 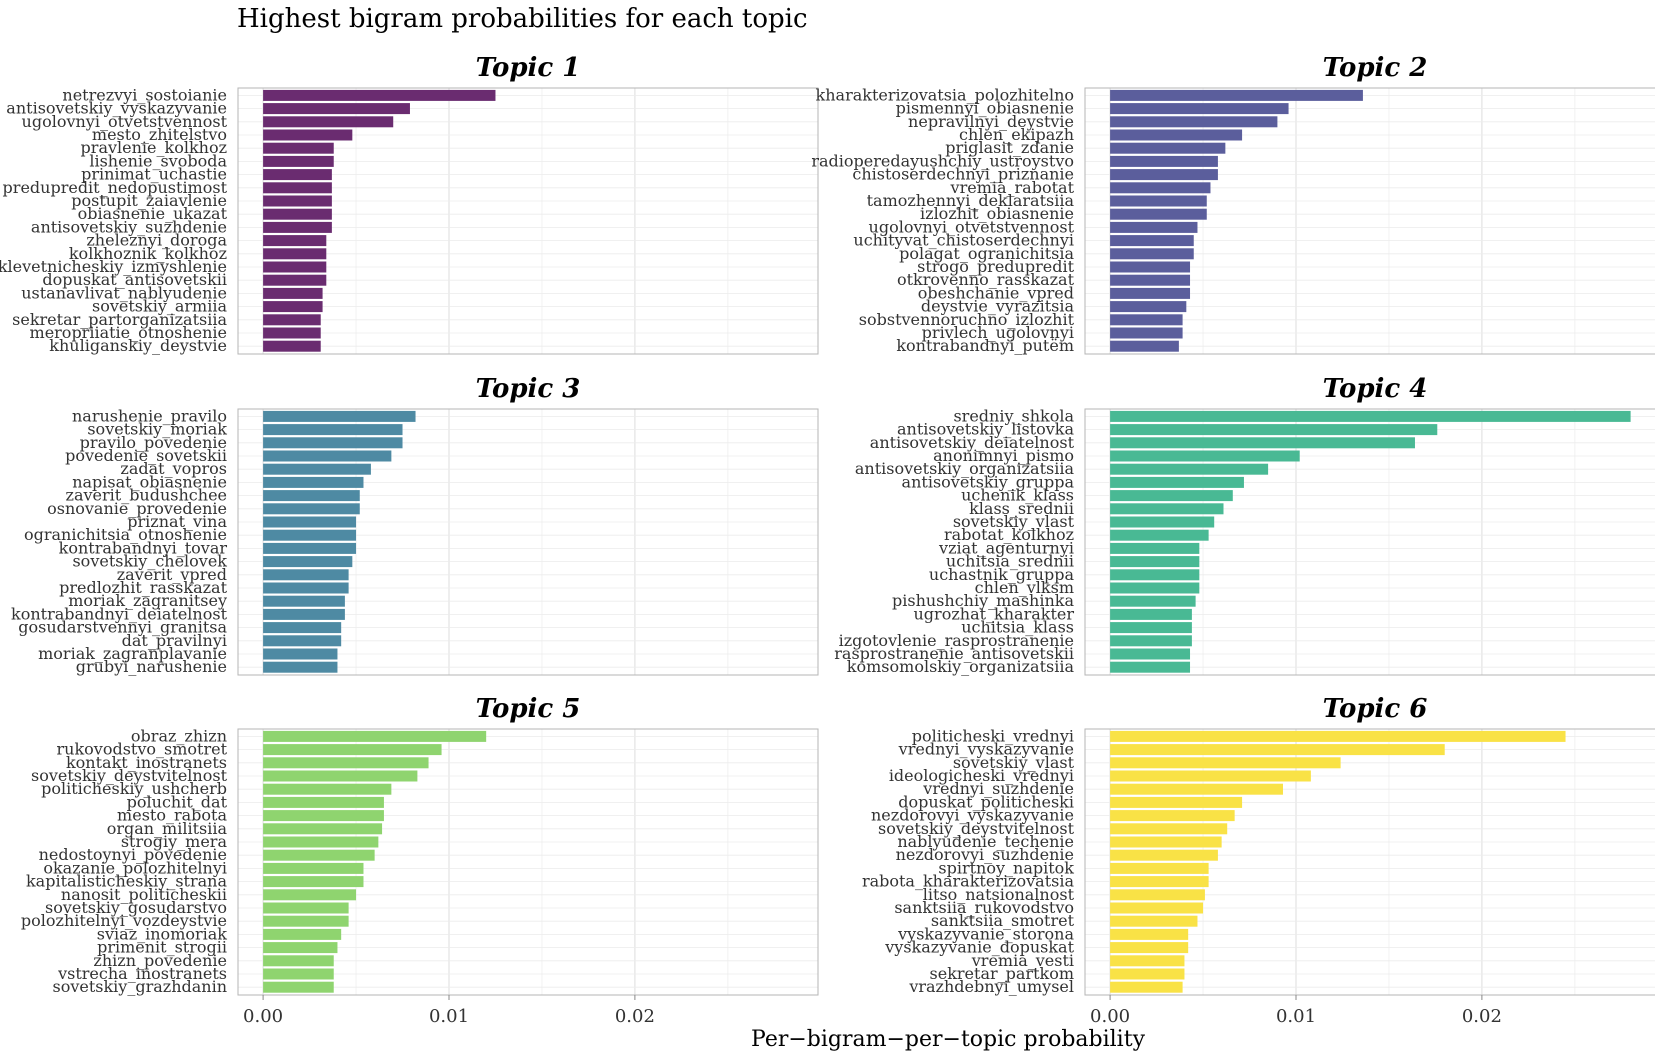 What do you see at coordinates (976, 828) in the screenshot?
I see `category-label: sovetskiy_deystvitelnost` at bounding box center [976, 828].